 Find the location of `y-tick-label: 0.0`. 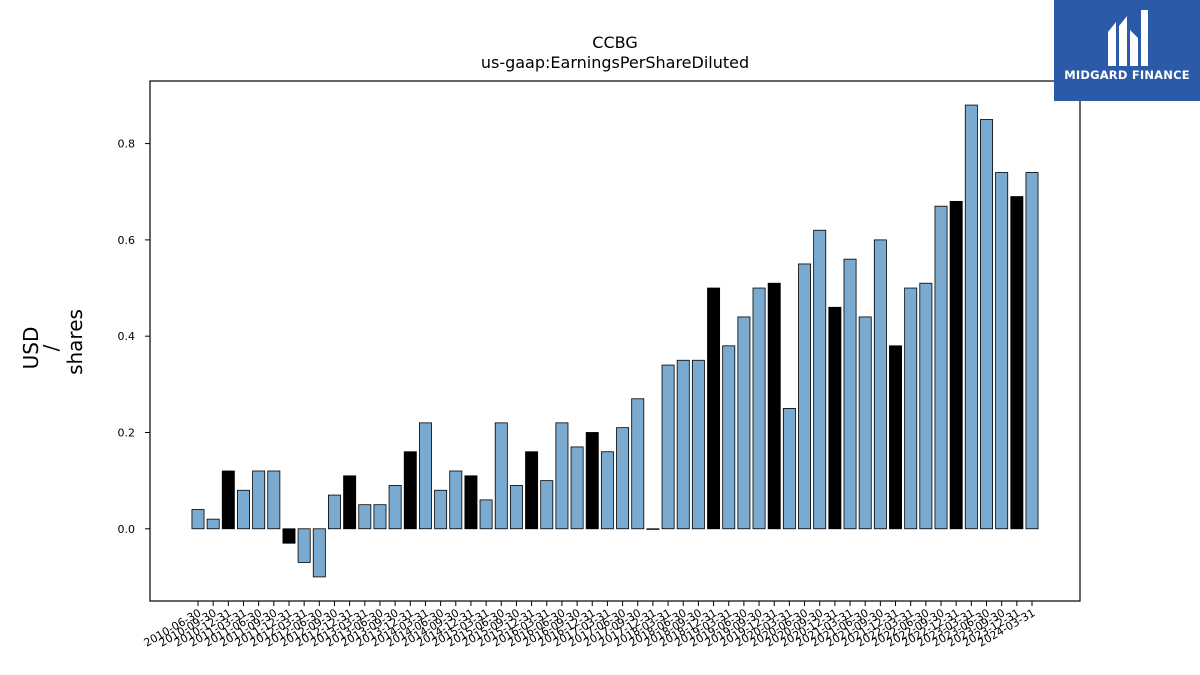

y-tick-label: 0.0 is located at coordinates (127, 529).